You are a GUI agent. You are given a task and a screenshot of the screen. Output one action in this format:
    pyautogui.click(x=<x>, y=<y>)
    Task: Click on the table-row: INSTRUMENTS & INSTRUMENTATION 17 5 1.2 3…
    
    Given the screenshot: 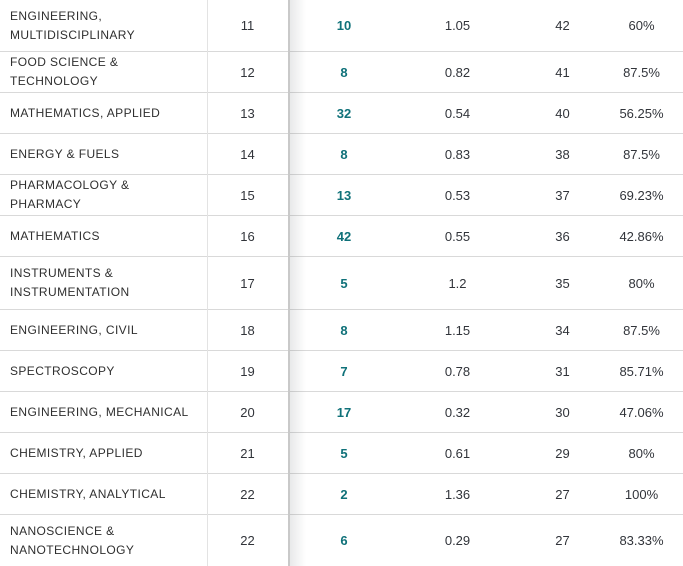 What is the action you would take?
    pyautogui.click(x=341, y=283)
    